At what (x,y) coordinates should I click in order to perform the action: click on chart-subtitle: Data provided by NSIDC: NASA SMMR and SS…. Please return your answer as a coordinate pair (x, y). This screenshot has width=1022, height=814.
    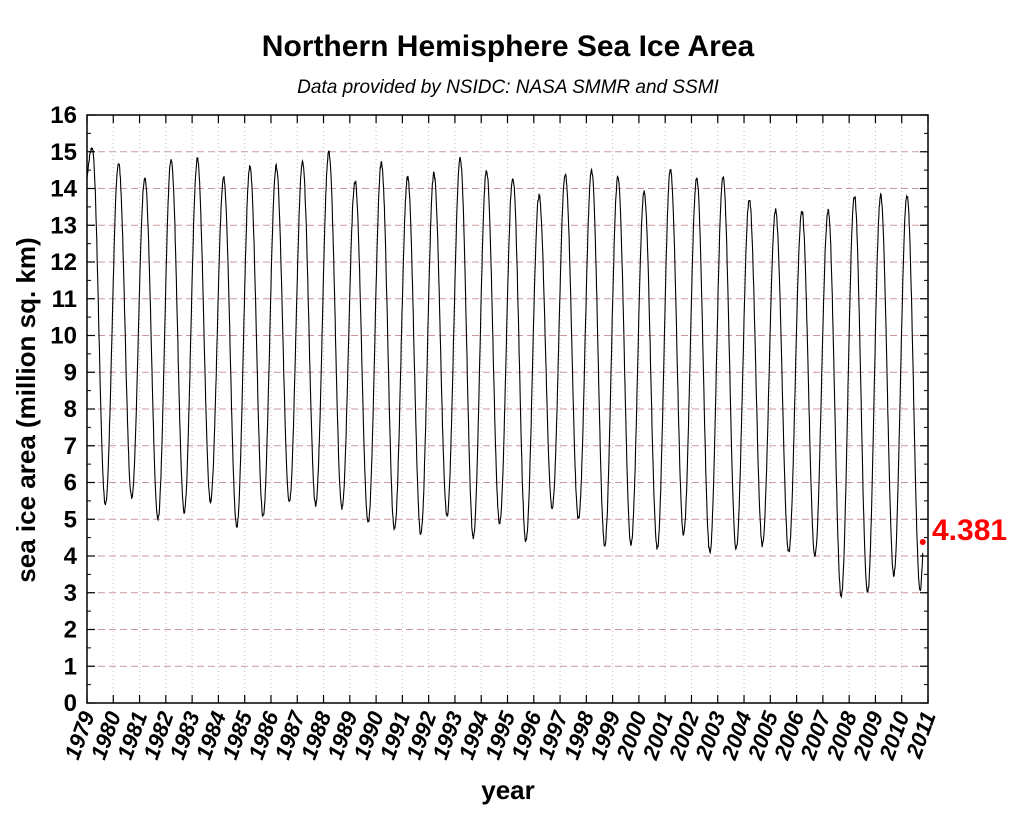
    Looking at the image, I should click on (508, 87).